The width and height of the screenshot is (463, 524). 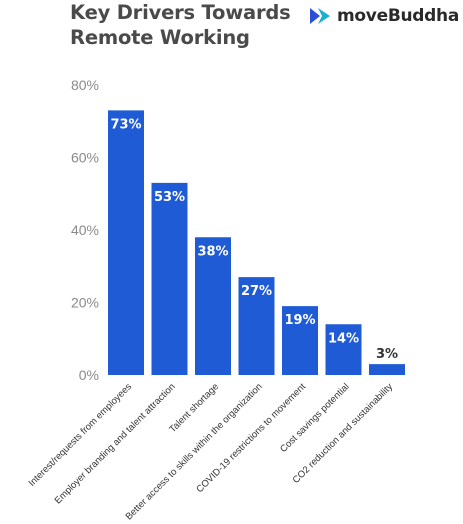 I want to click on data-label: 3%, so click(x=387, y=354).